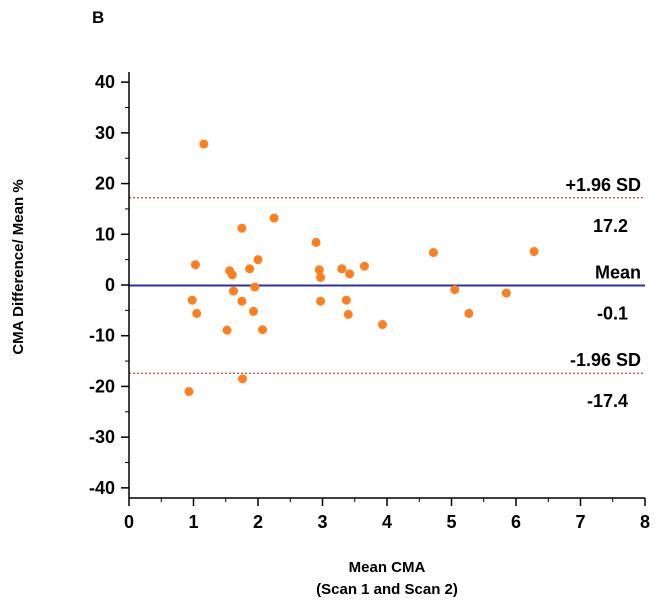 This screenshot has width=669, height=613. I want to click on x-tick-label: 2, so click(258, 522).